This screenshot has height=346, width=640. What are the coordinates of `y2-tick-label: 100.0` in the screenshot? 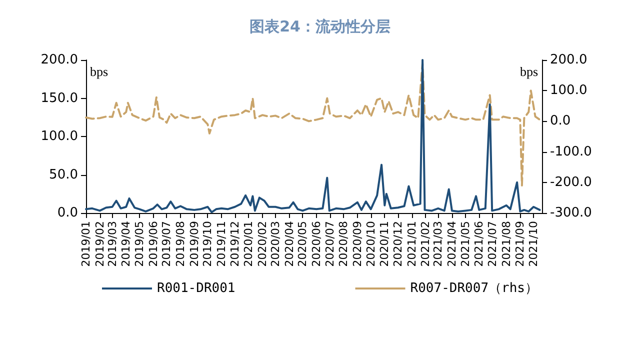 It's located at (569, 90).